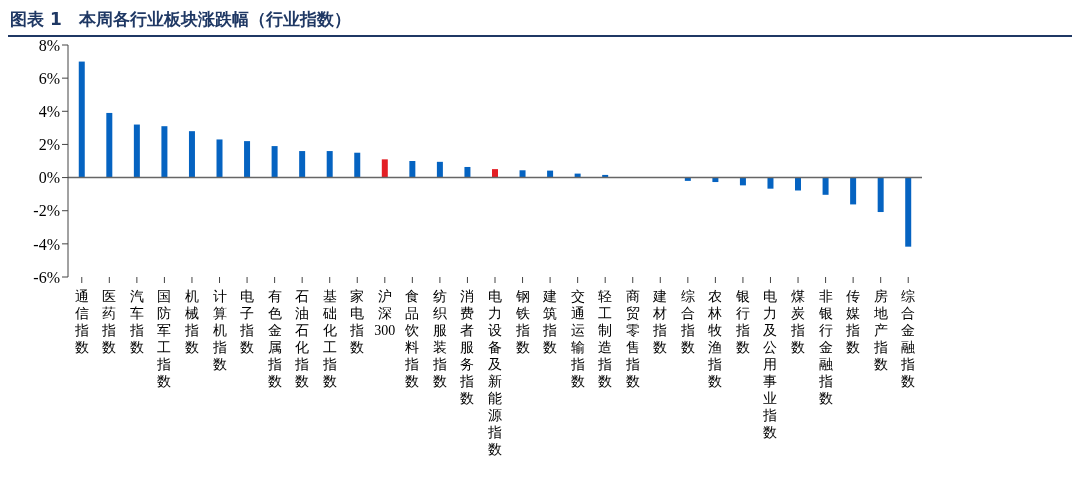  I want to click on x-tick-label: 汽车指数, so click(136, 322).